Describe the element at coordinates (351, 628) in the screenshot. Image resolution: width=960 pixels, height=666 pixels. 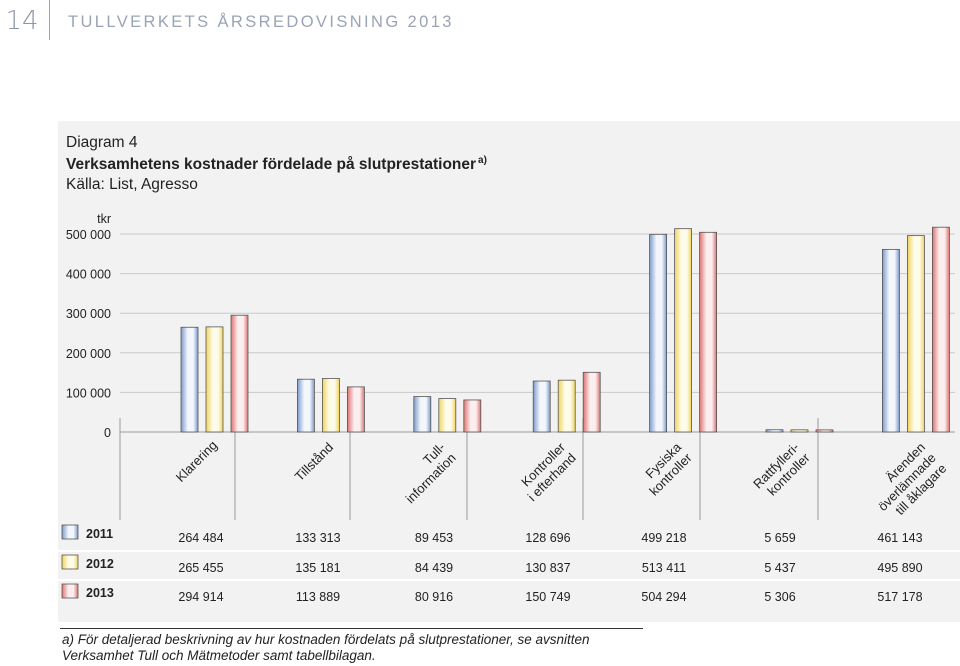
I see `footnote-divider` at that location.